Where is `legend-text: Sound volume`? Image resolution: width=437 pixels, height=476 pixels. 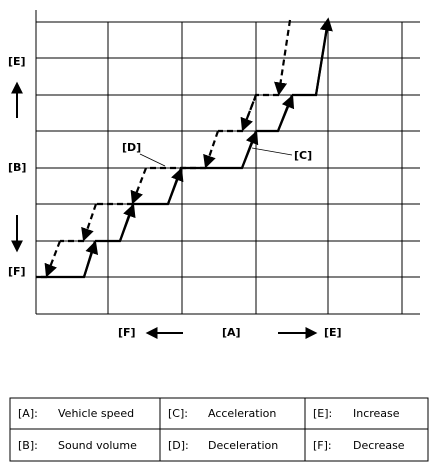
legend-text: Sound volume is located at coordinates (97, 445).